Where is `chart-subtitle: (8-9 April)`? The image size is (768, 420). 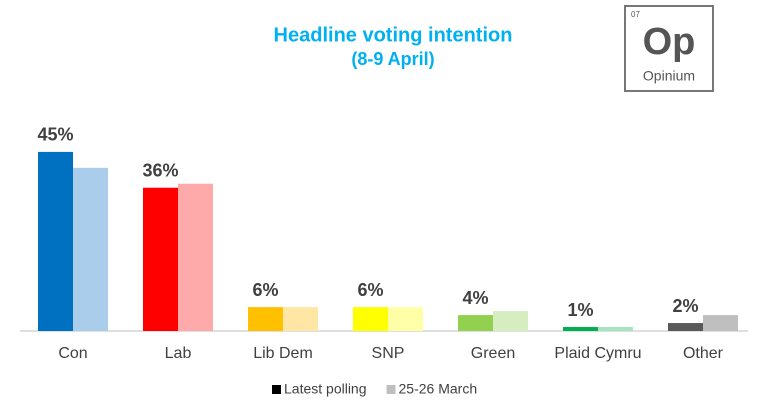
chart-subtitle: (8-9 April) is located at coordinates (392, 59).